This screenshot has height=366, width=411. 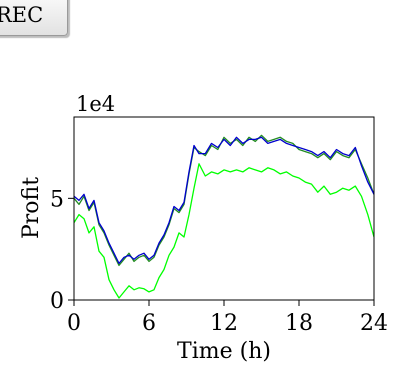 What do you see at coordinates (374, 323) in the screenshot?
I see `x-tick-label: 24` at bounding box center [374, 323].